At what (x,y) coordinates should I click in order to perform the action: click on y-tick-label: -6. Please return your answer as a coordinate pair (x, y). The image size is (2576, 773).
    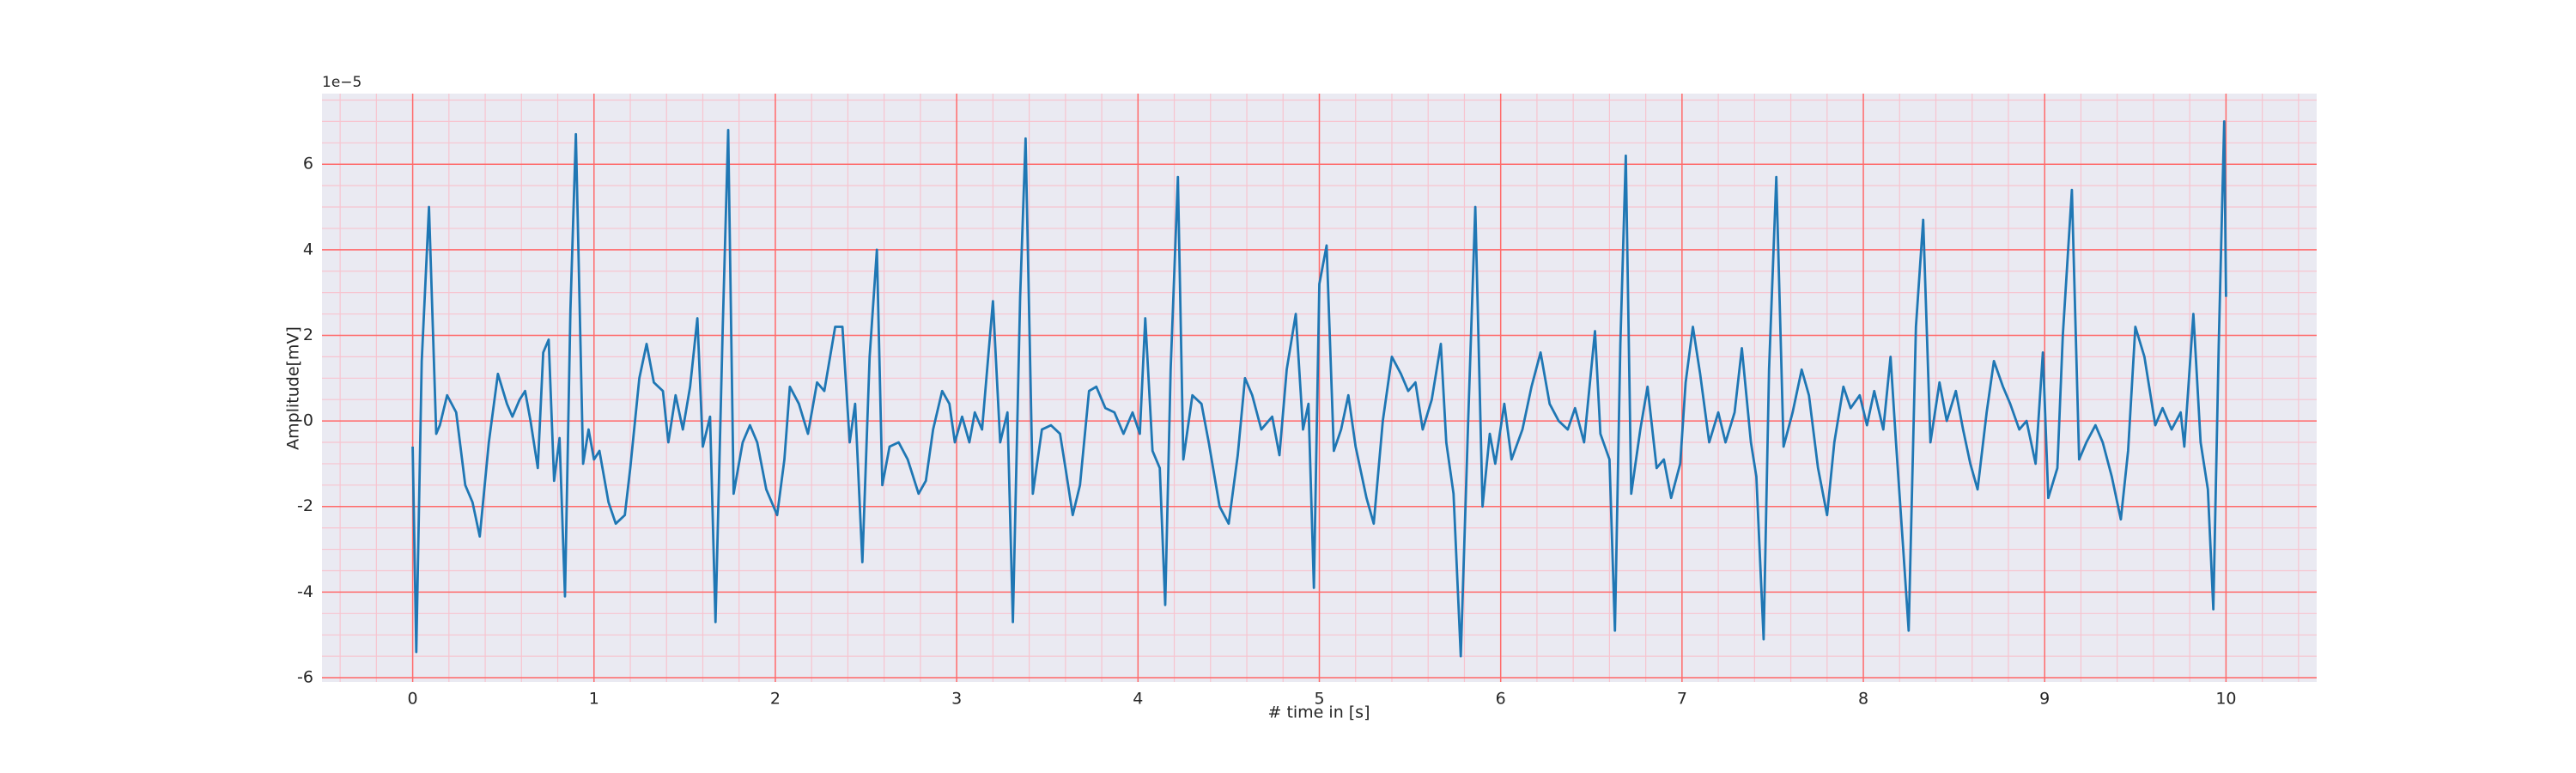
    Looking at the image, I should click on (305, 677).